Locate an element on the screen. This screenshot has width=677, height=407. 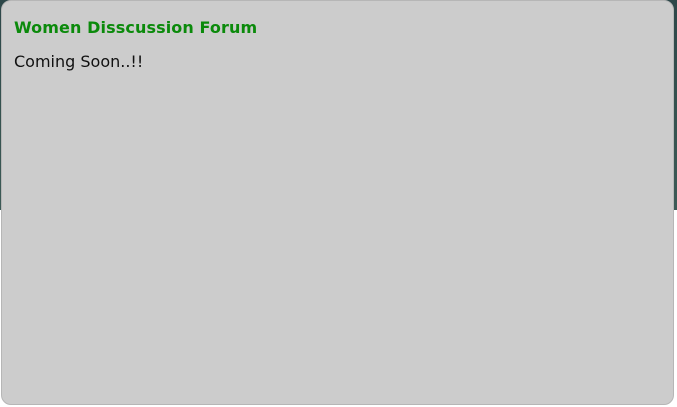
forum-title: Women Disscussion Forum is located at coordinates (136, 27).